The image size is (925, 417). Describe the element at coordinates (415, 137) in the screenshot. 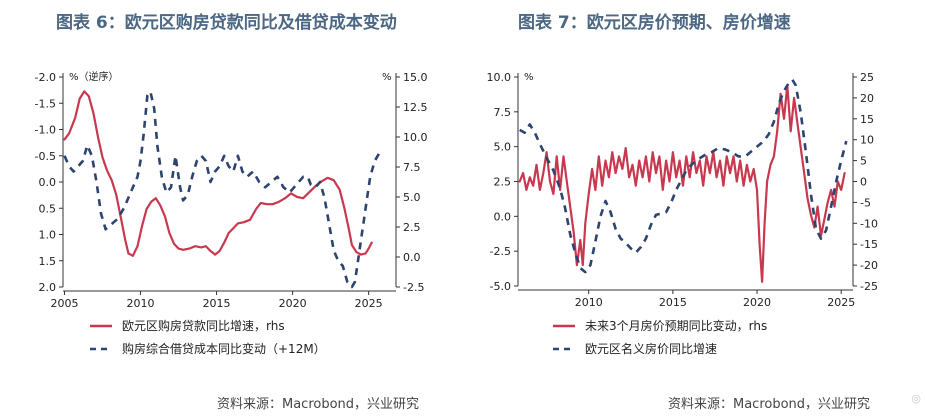

I see `right-tick-label: 10.0` at that location.